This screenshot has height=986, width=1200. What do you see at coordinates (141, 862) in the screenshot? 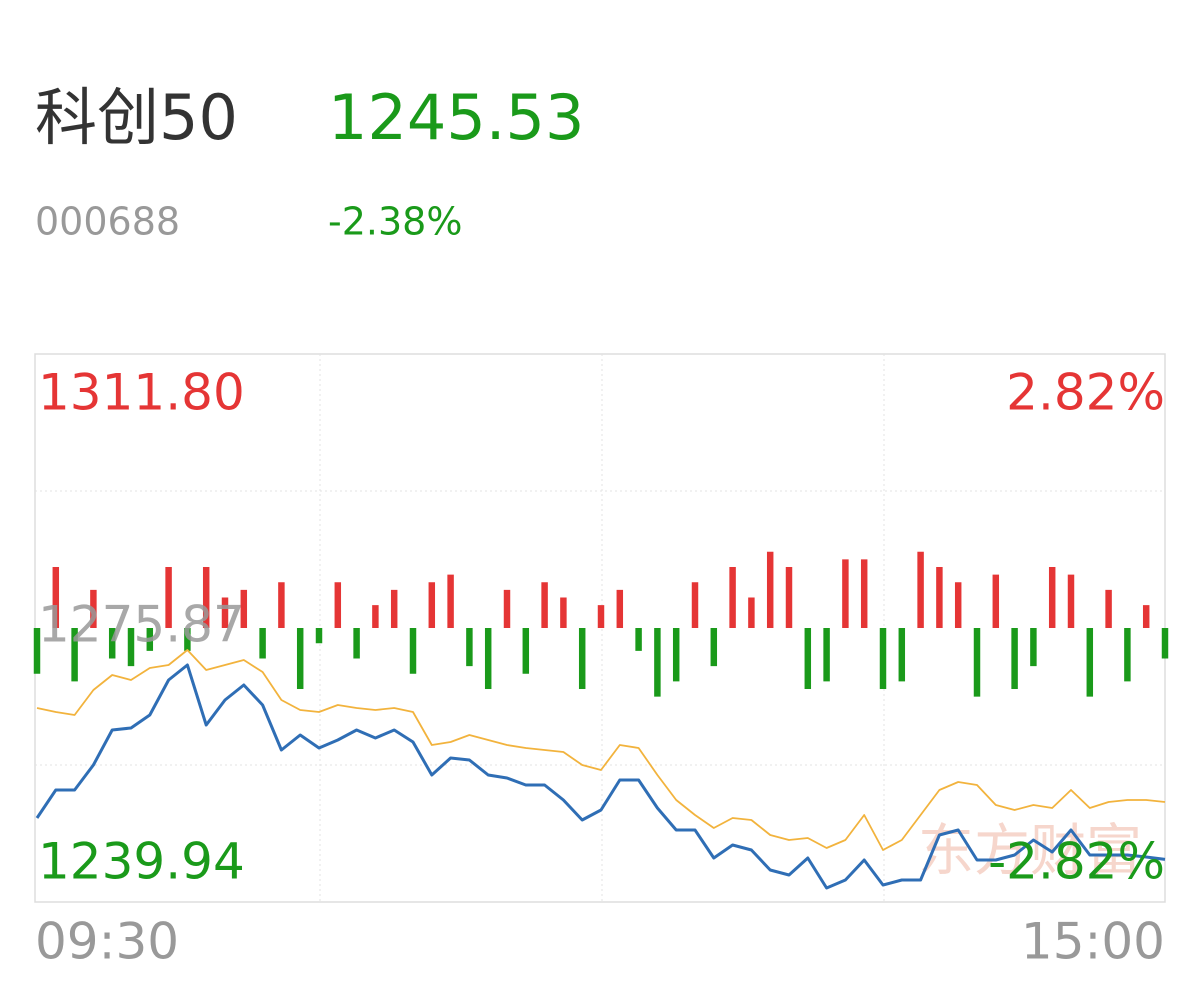
I see `y-tick-label: 1239.94` at bounding box center [141, 862].